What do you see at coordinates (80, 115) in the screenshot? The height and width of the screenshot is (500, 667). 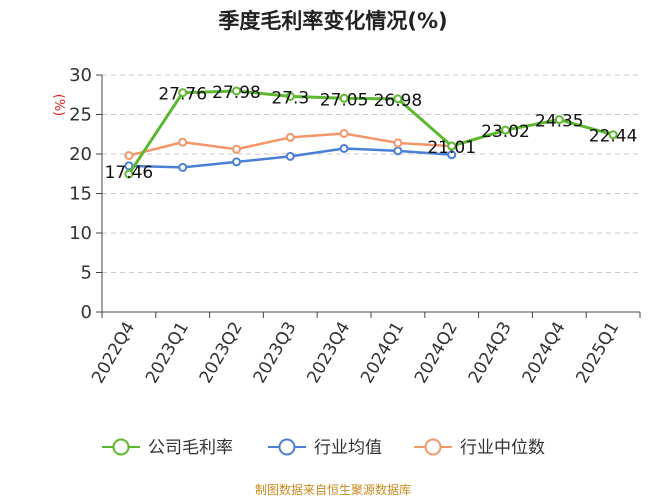 I see `y-tick-label: 25` at bounding box center [80, 115].